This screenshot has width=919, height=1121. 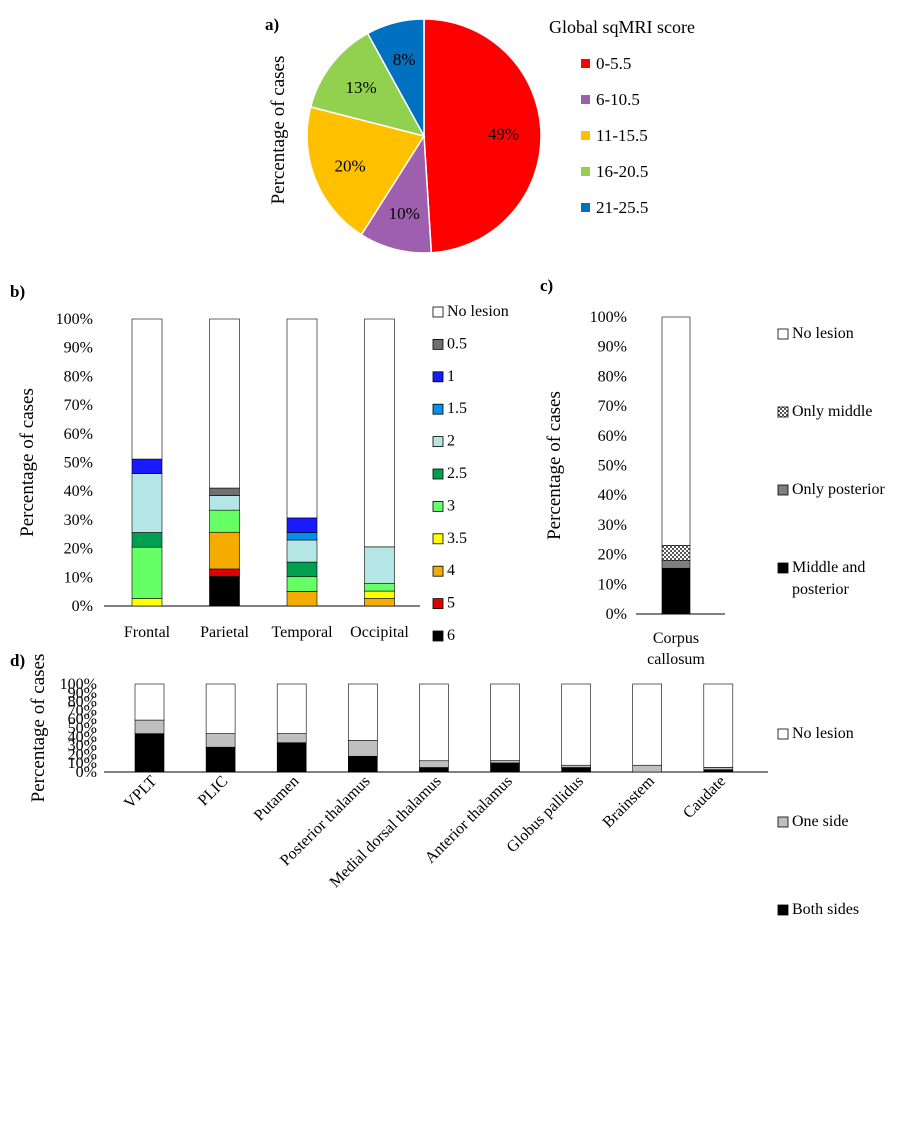 I want to click on bar-segment-parietal-no-lesion, so click(x=224, y=403).